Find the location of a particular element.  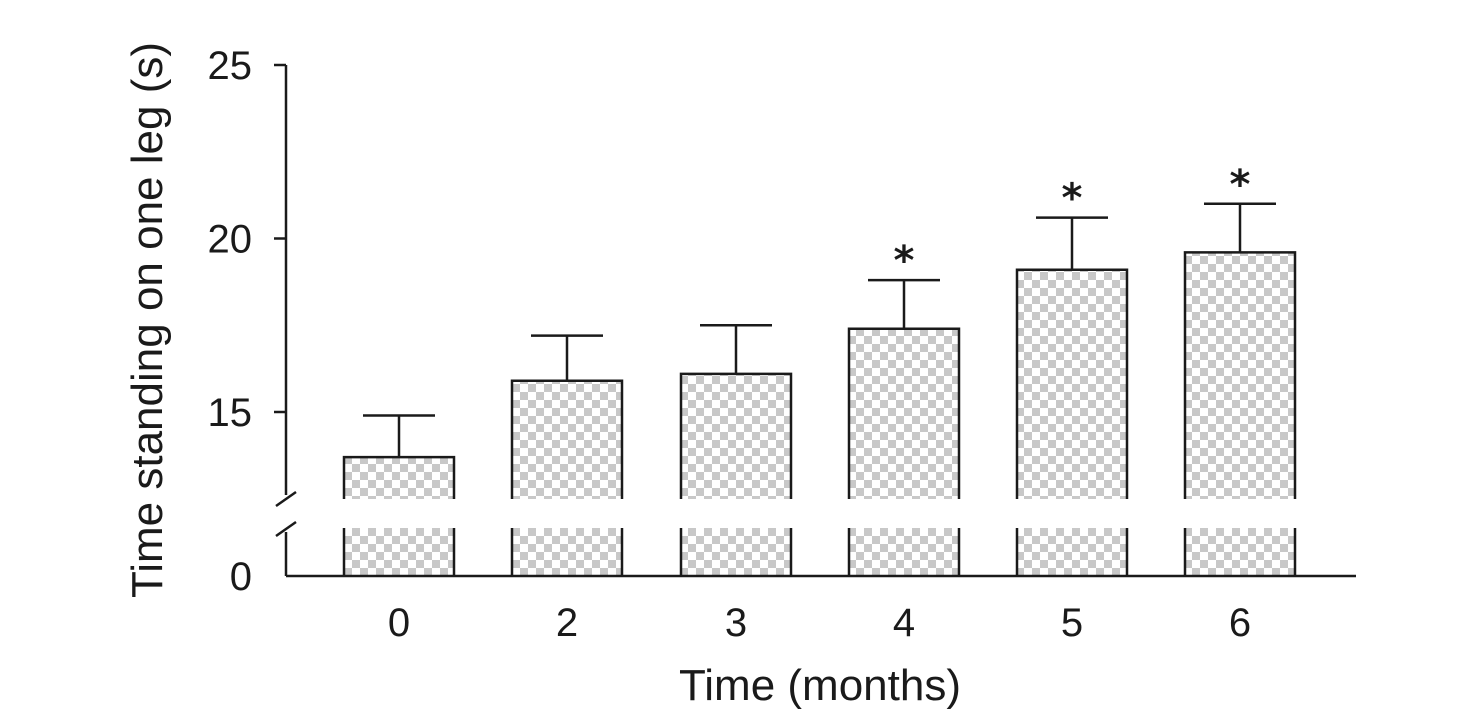

x-tick-label: 2 is located at coordinates (567, 623).